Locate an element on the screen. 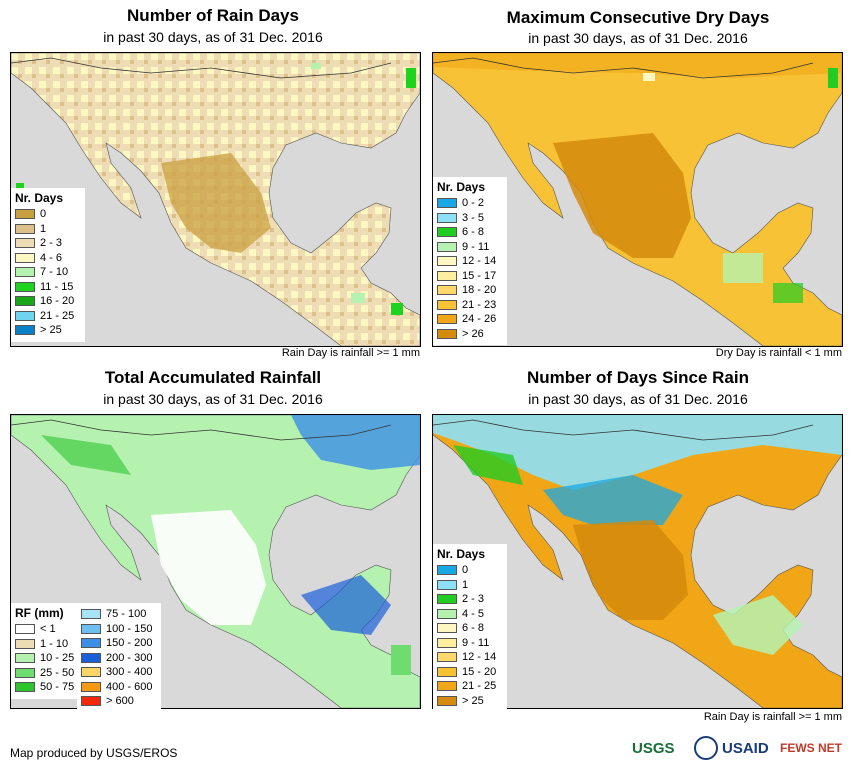 The height and width of the screenshot is (768, 854). legend-item: 200 - 300 is located at coordinates (119, 658).